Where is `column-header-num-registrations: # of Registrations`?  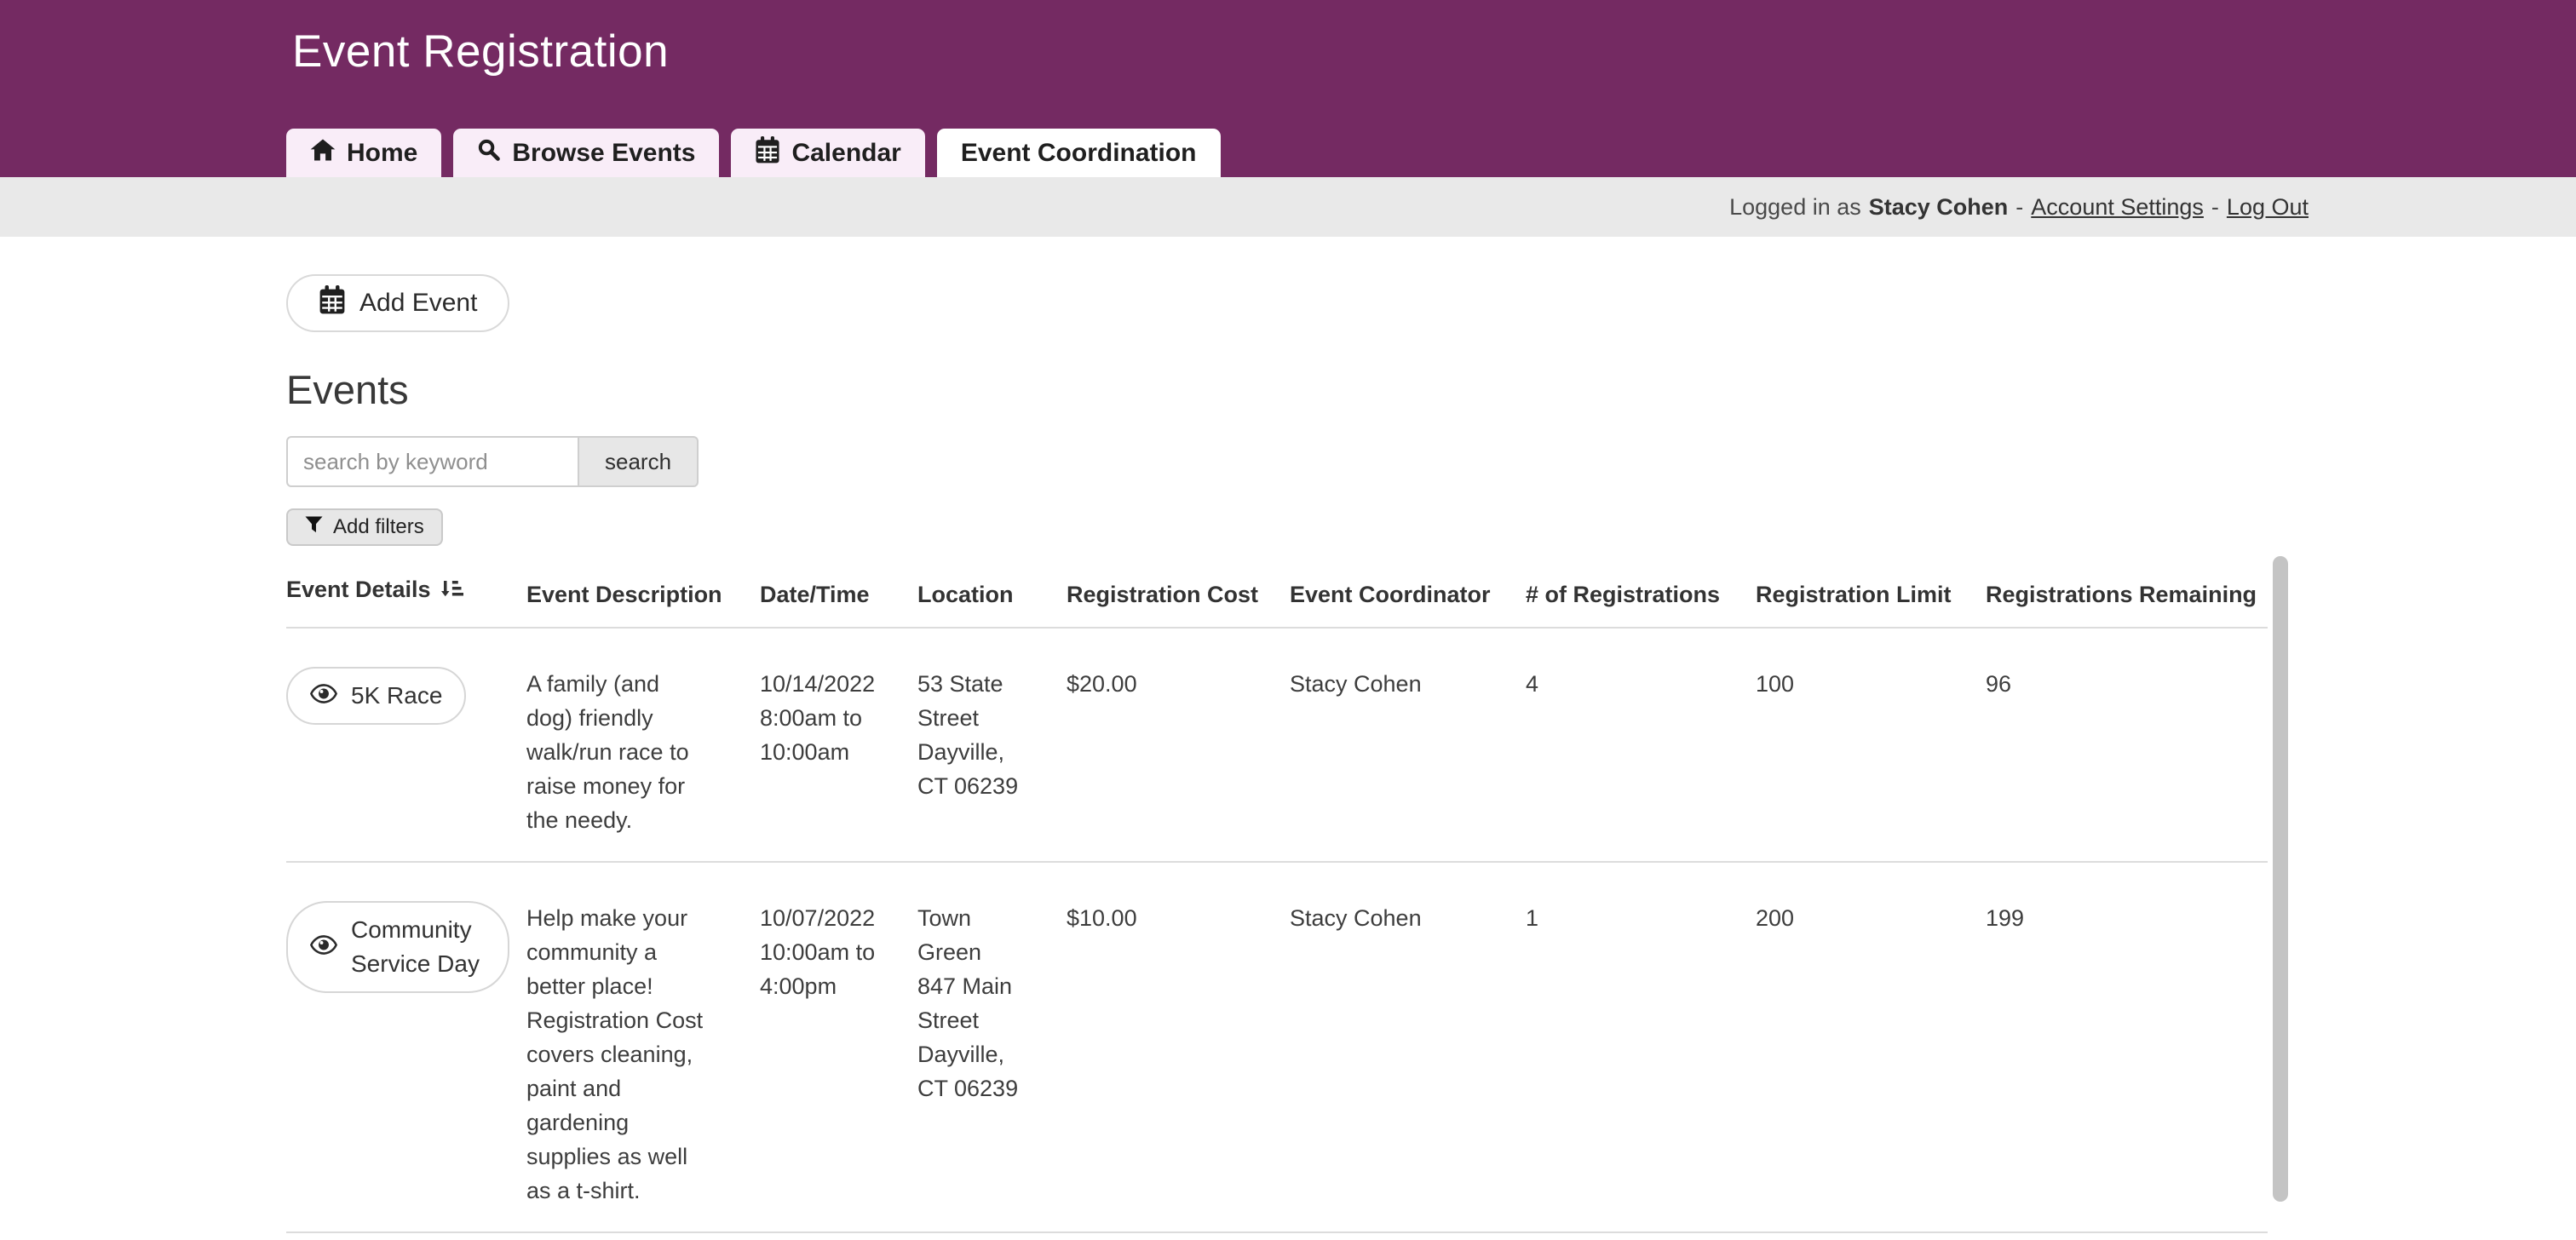 column-header-num-registrations: # of Registrations is located at coordinates (1641, 597).